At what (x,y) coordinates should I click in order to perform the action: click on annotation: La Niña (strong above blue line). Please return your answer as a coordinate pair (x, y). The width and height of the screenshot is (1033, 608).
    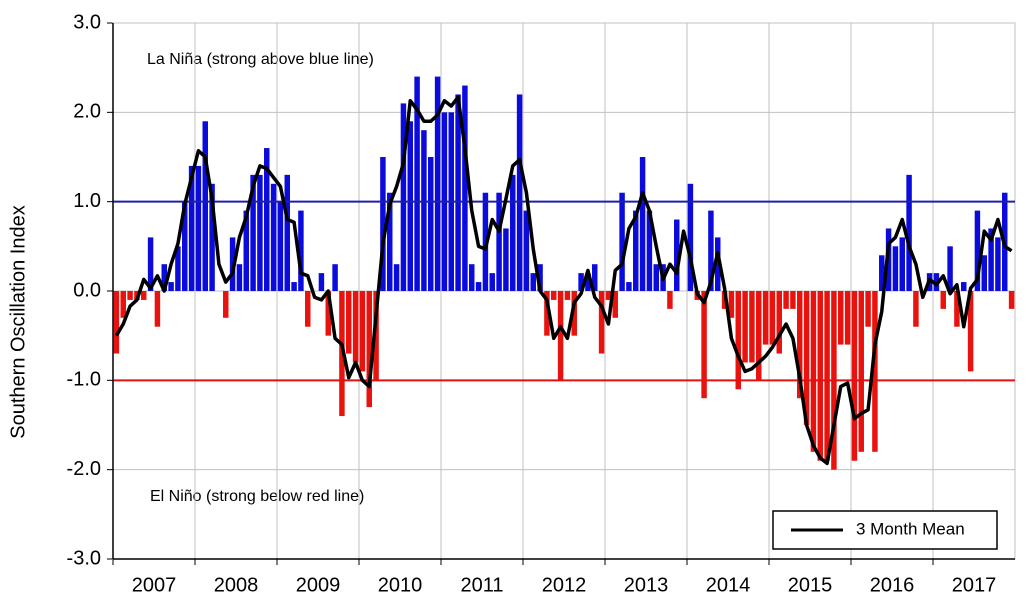
    Looking at the image, I should click on (260, 59).